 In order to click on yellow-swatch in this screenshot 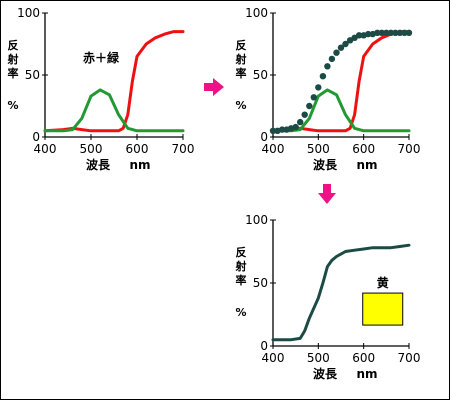, I will do `click(383, 309)`.